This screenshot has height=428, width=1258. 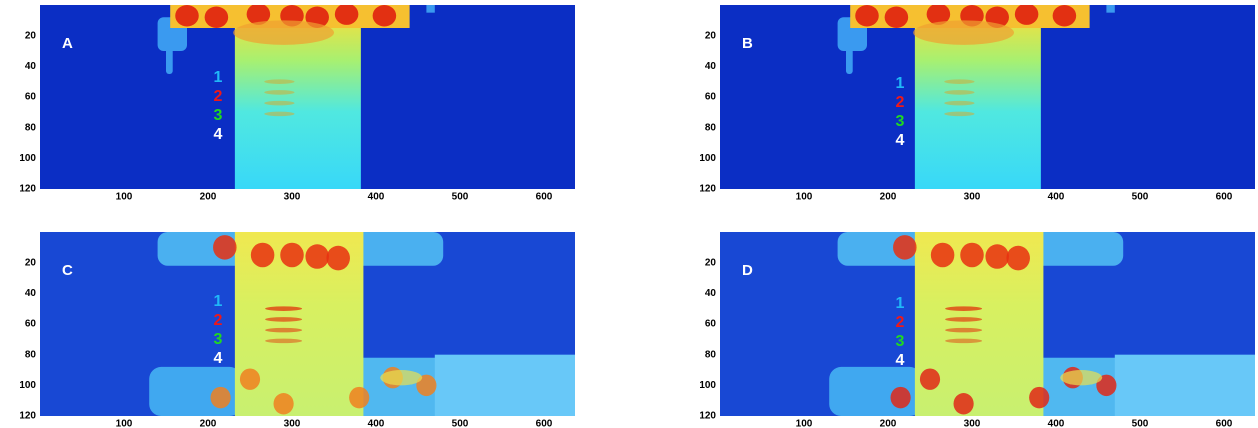 I want to click on panel-label: B, so click(x=747, y=43).